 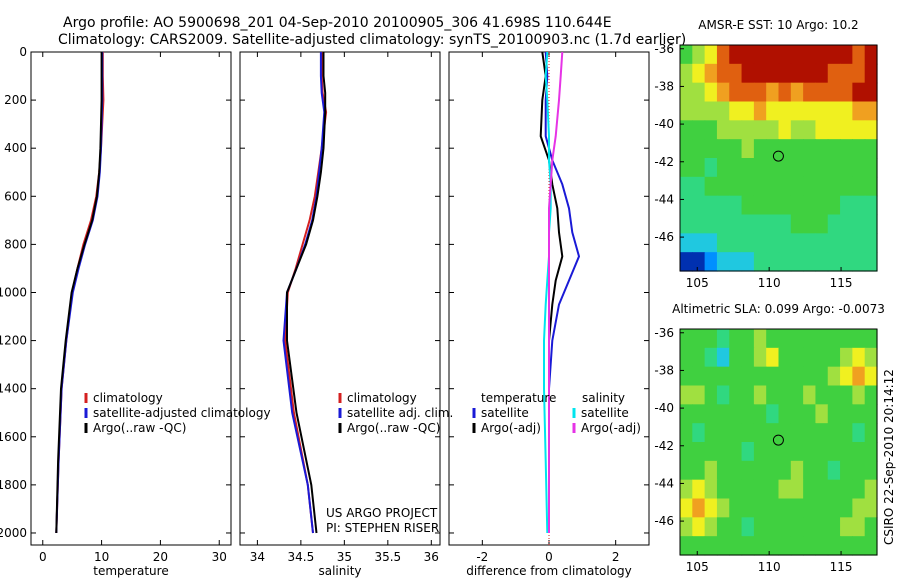 What do you see at coordinates (549, 557) in the screenshot?
I see `difference-xtick-label: 0` at bounding box center [549, 557].